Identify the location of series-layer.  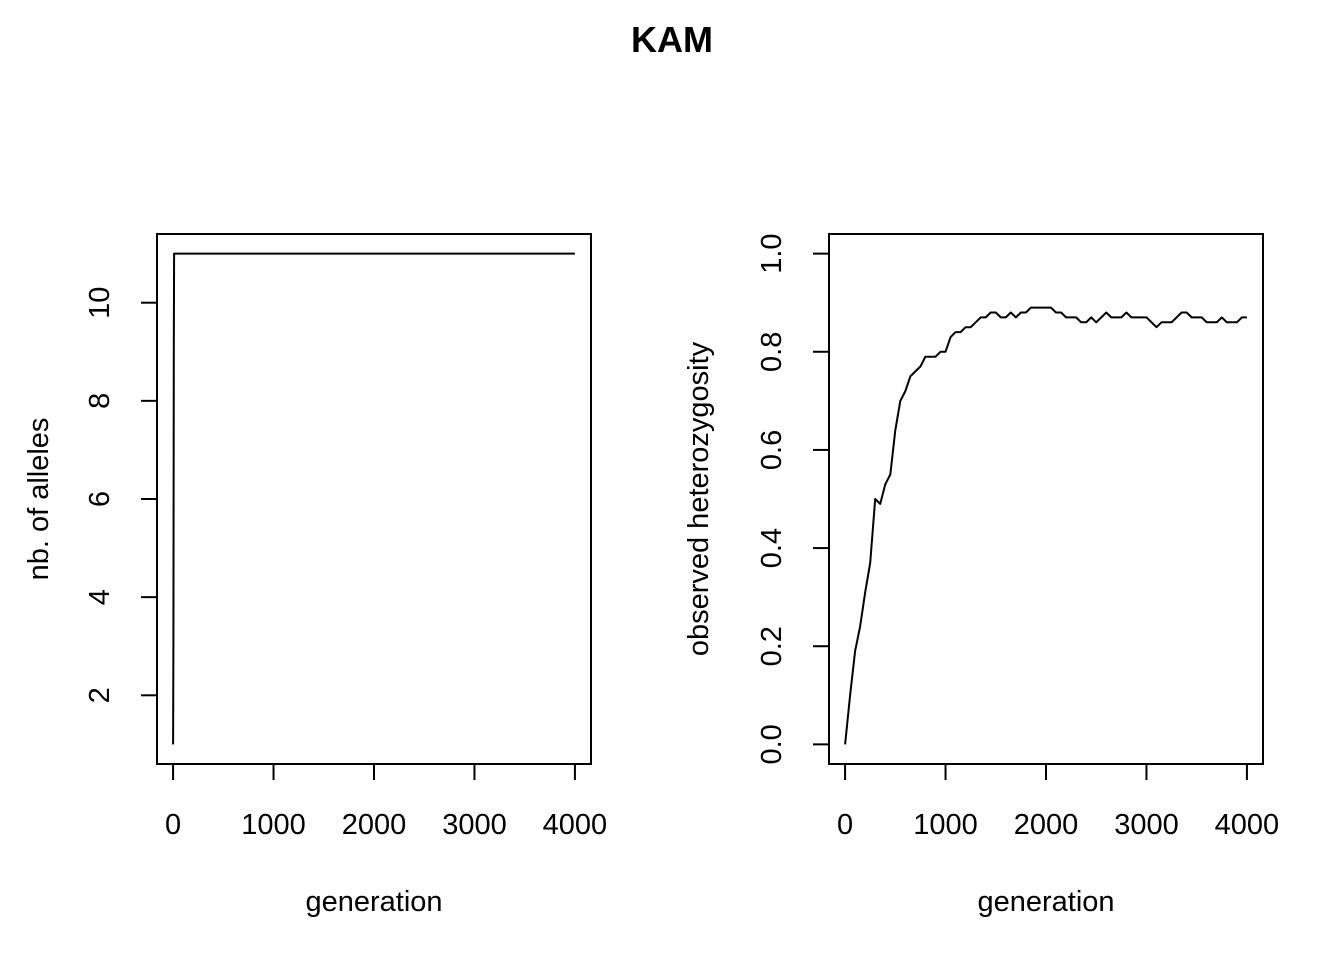
(1045, 525).